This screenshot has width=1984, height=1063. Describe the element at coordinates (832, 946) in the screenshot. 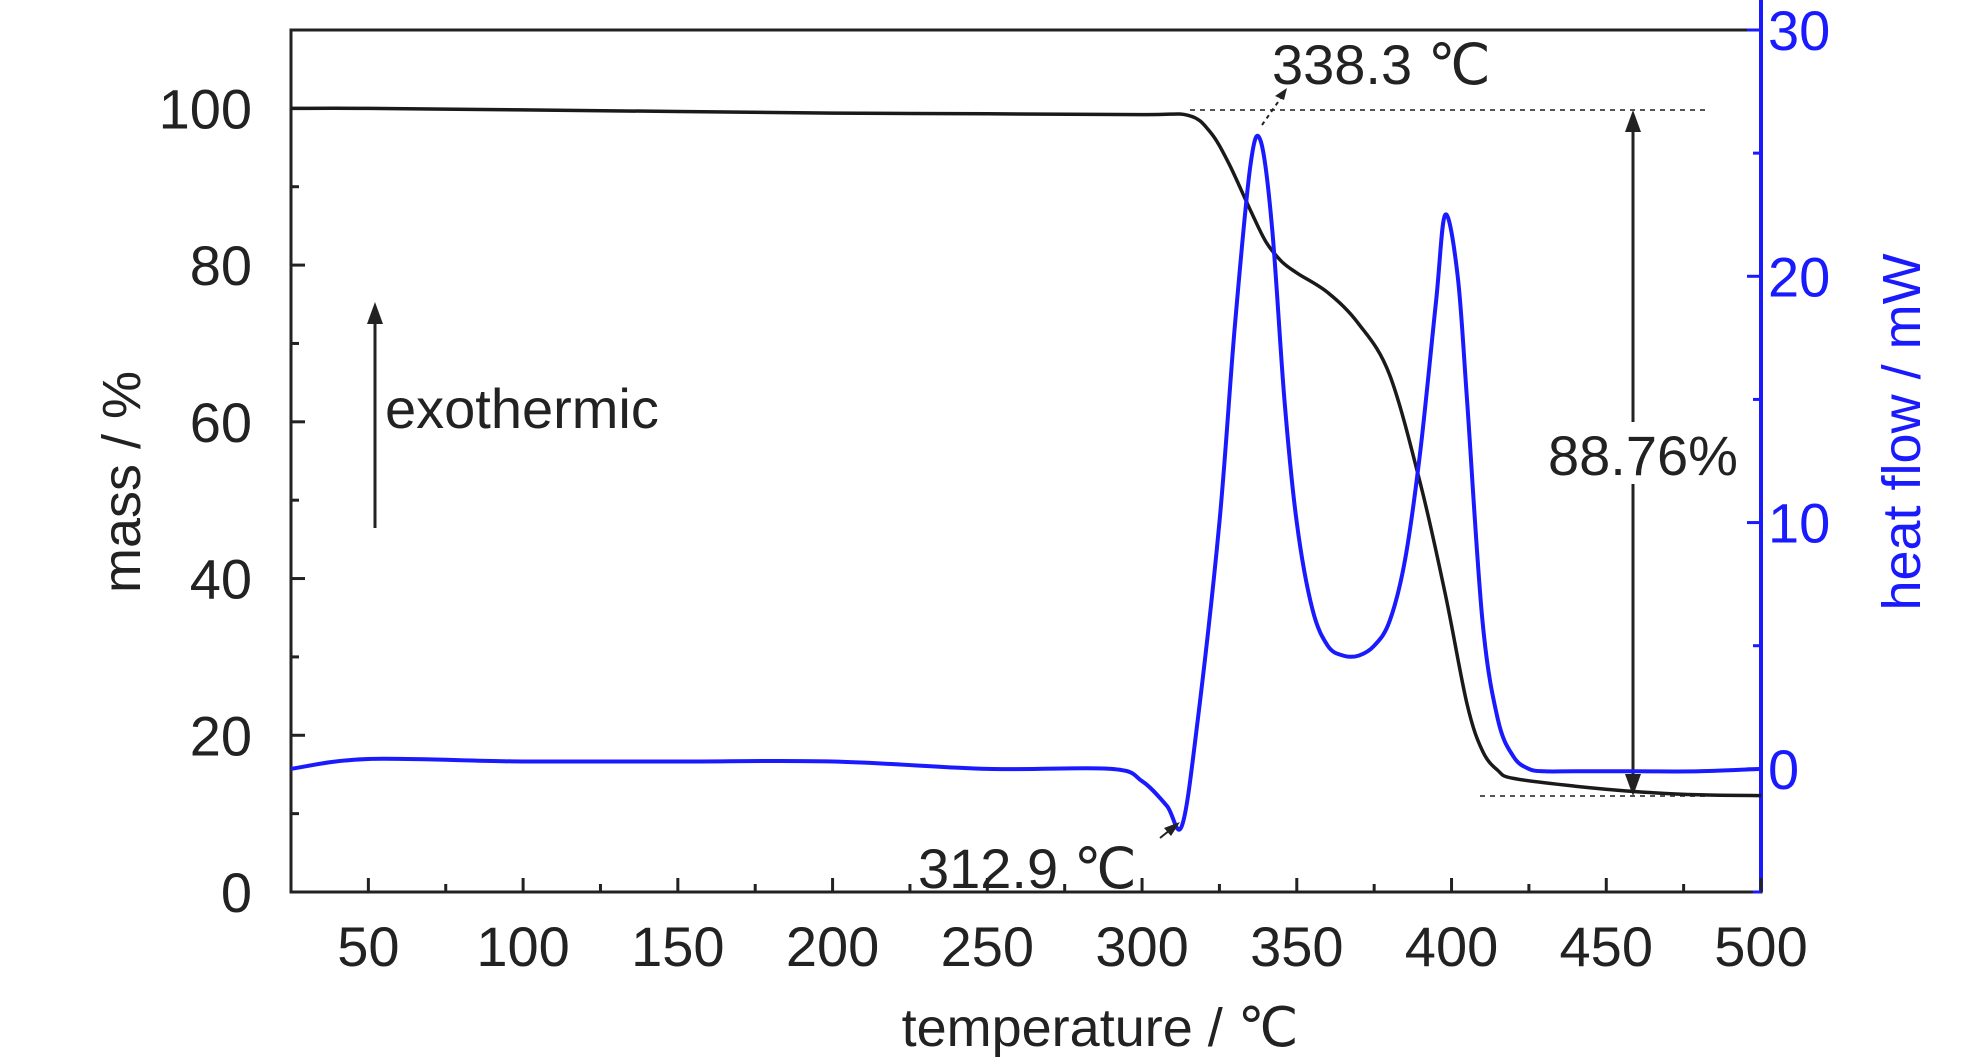

I see `x-tick-label: 200` at that location.